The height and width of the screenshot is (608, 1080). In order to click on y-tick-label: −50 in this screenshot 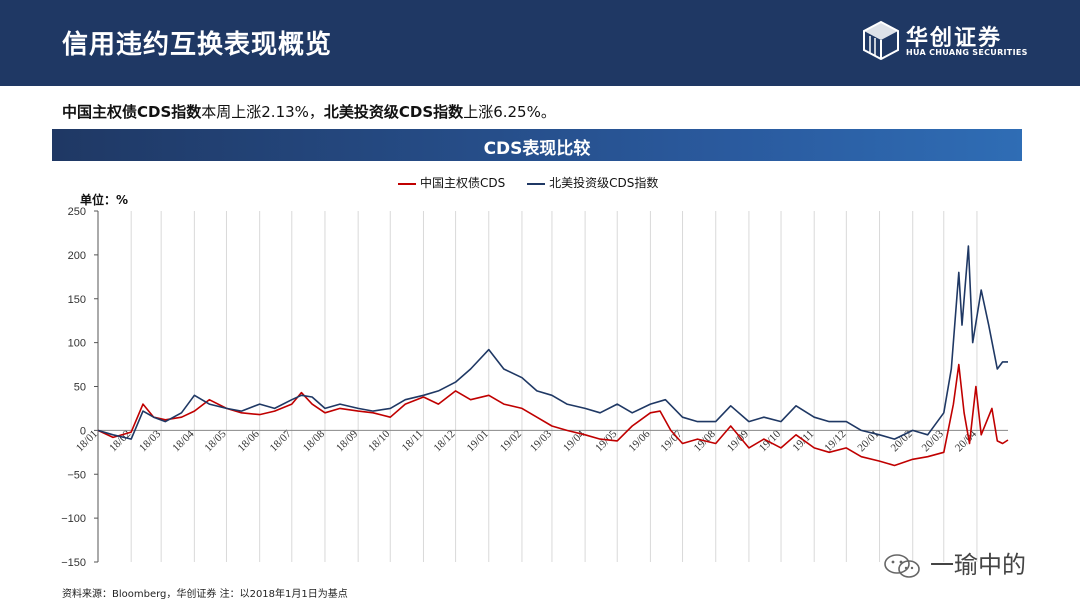, I will do `click(76, 475)`.